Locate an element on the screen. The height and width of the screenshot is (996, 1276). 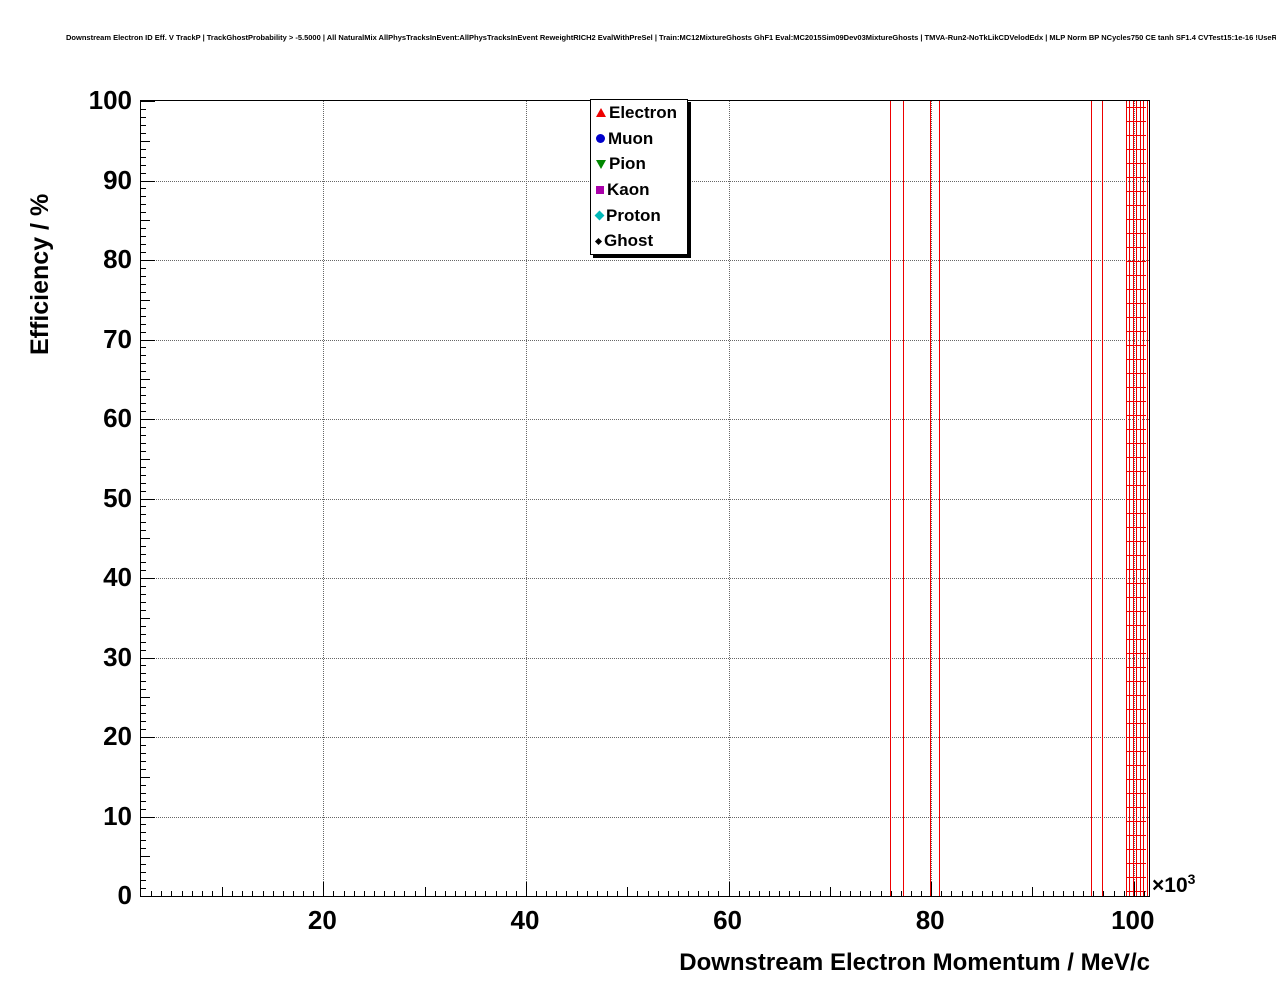
y-tick-label: 60 is located at coordinates (117, 418).